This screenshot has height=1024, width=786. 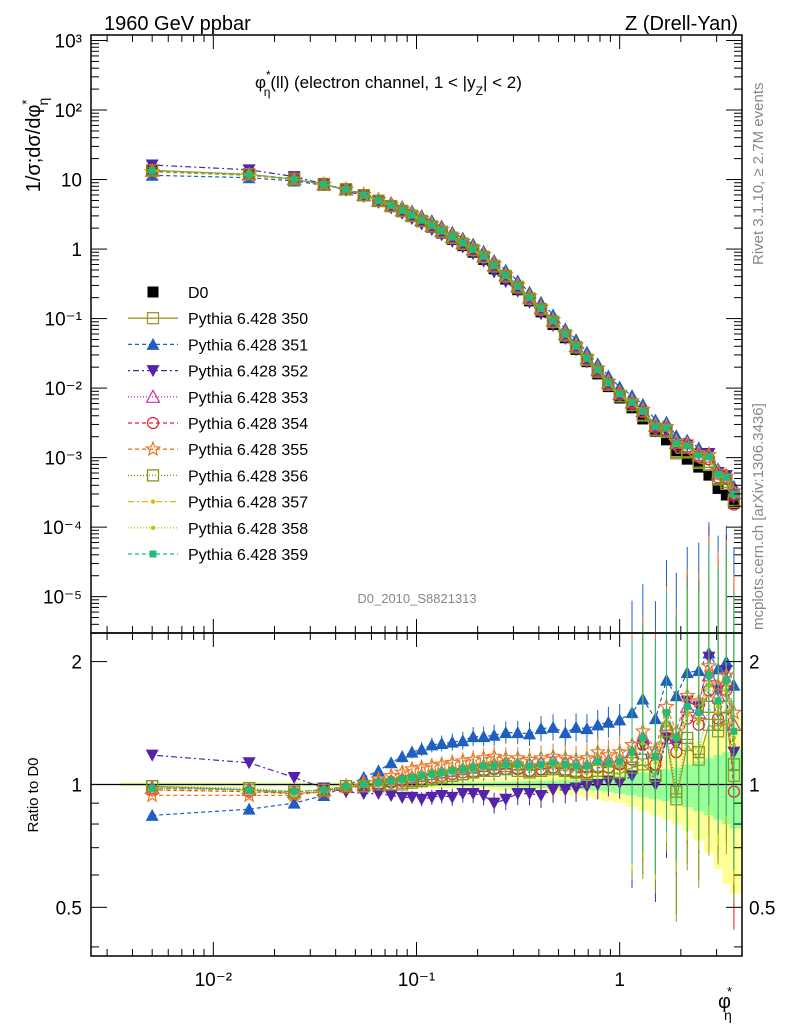 What do you see at coordinates (248, 345) in the screenshot?
I see `legend-label-2: Pythia 6.428 351` at bounding box center [248, 345].